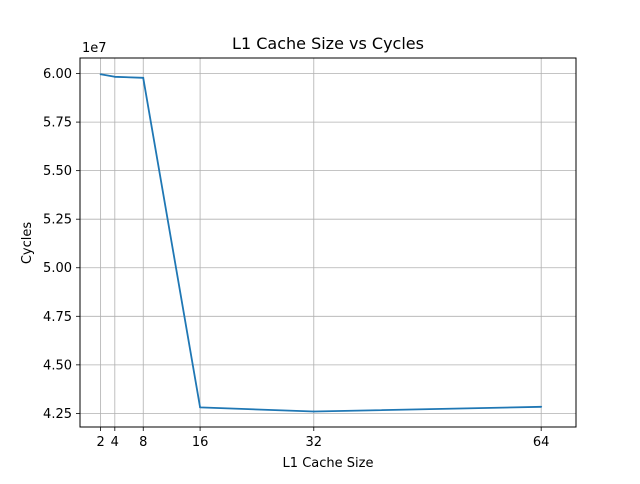 This screenshot has width=640, height=484. I want to click on y-tick-label: 5.00, so click(57, 268).